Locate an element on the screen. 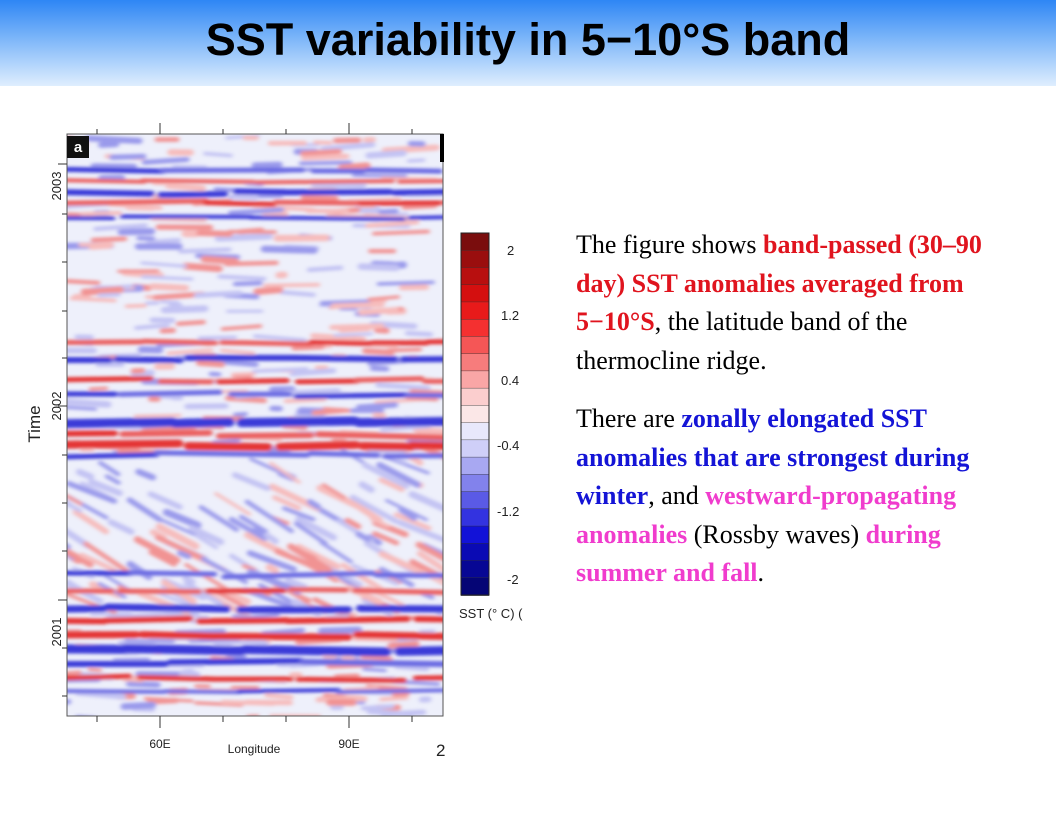 The image size is (1056, 816). caption-highlight-magenta: westward-propagating anomalies is located at coordinates (766, 515).